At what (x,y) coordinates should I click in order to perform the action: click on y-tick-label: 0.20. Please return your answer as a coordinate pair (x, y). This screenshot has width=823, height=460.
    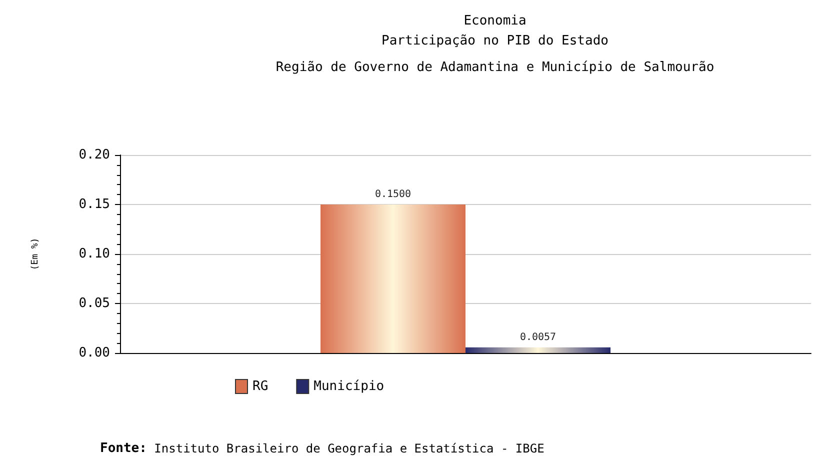
    Looking at the image, I should click on (94, 155).